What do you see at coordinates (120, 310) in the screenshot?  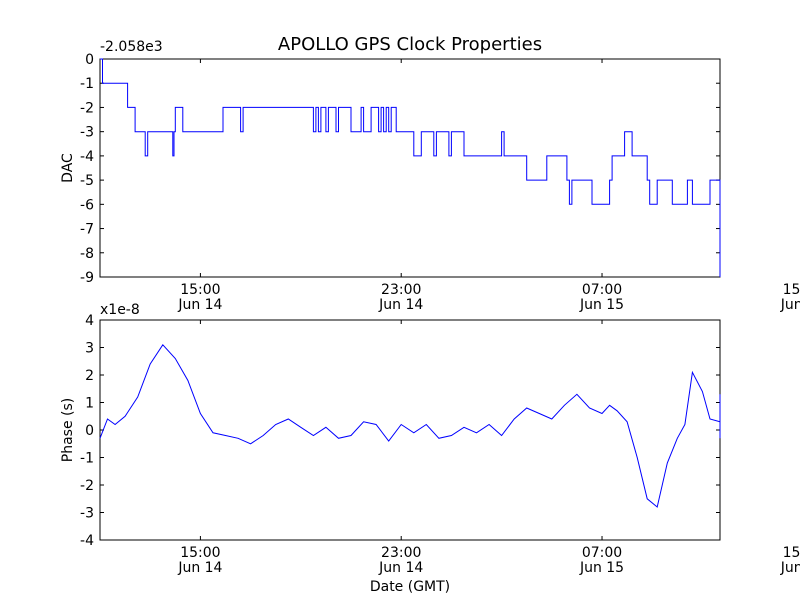 I see `phase-offset-label: x1e-8` at bounding box center [120, 310].